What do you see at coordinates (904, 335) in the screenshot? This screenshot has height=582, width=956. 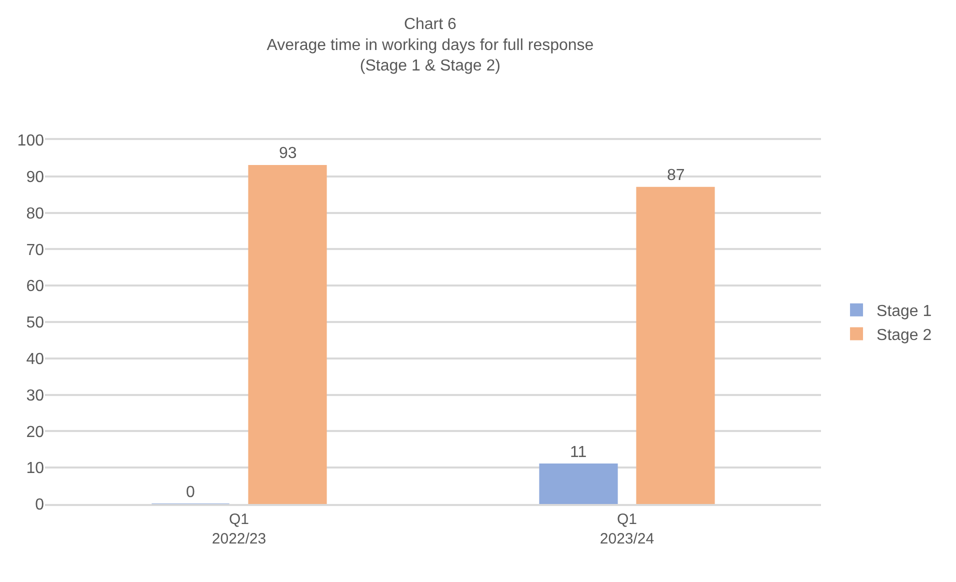 I see `legend-label: Stage 2` at bounding box center [904, 335].